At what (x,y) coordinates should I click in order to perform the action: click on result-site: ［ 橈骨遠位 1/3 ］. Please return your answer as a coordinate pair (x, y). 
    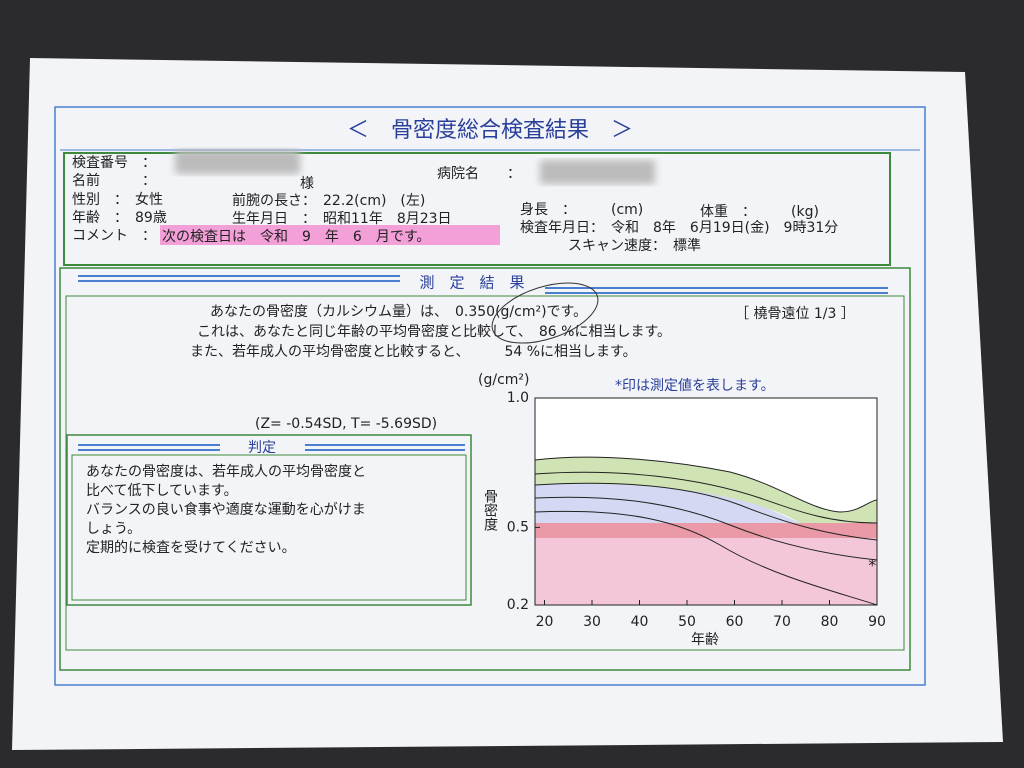
    Looking at the image, I should click on (795, 314).